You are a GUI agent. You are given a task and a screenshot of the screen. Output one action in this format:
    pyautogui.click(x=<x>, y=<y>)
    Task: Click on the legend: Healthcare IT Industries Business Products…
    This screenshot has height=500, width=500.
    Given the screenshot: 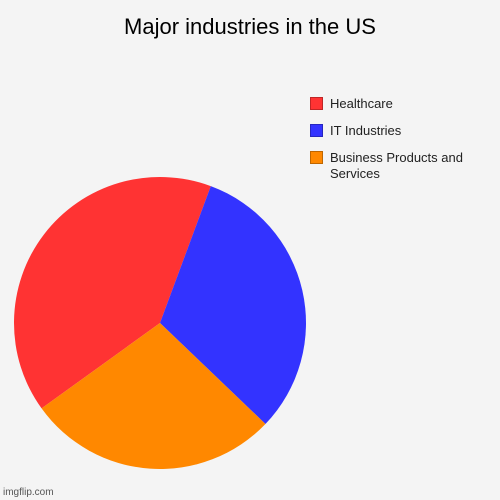 What is the action you would take?
    pyautogui.click(x=402, y=144)
    